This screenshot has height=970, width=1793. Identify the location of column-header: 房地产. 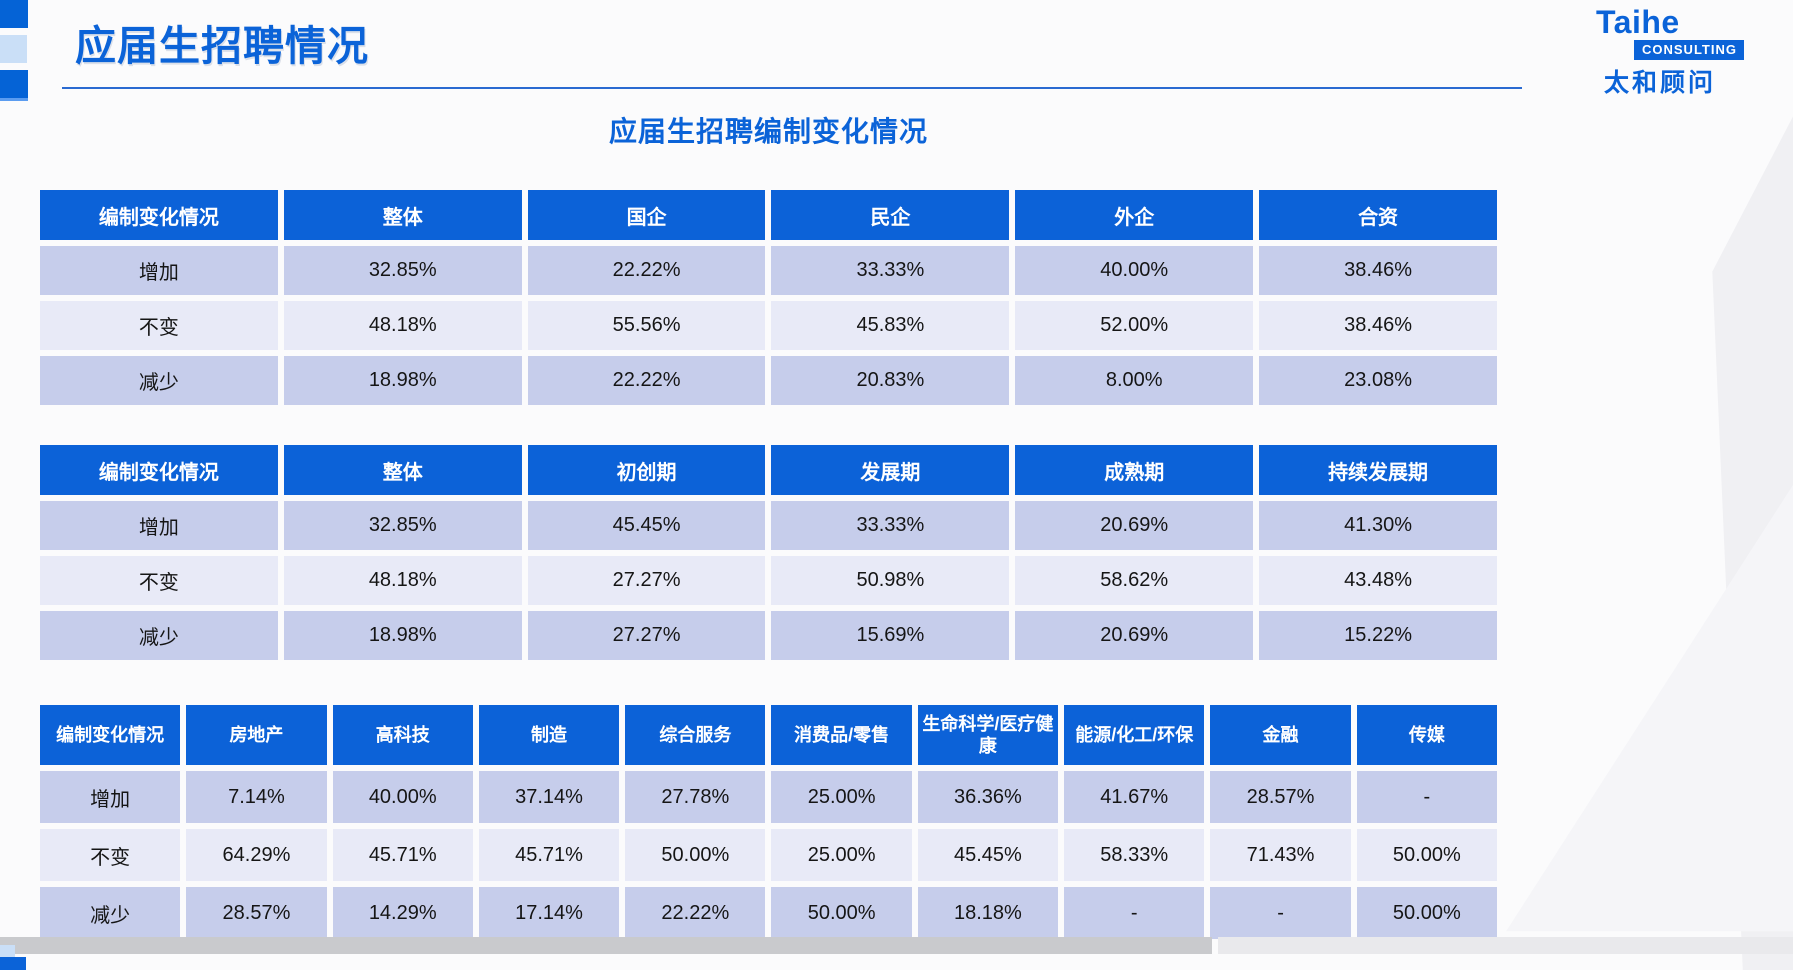
(256, 735).